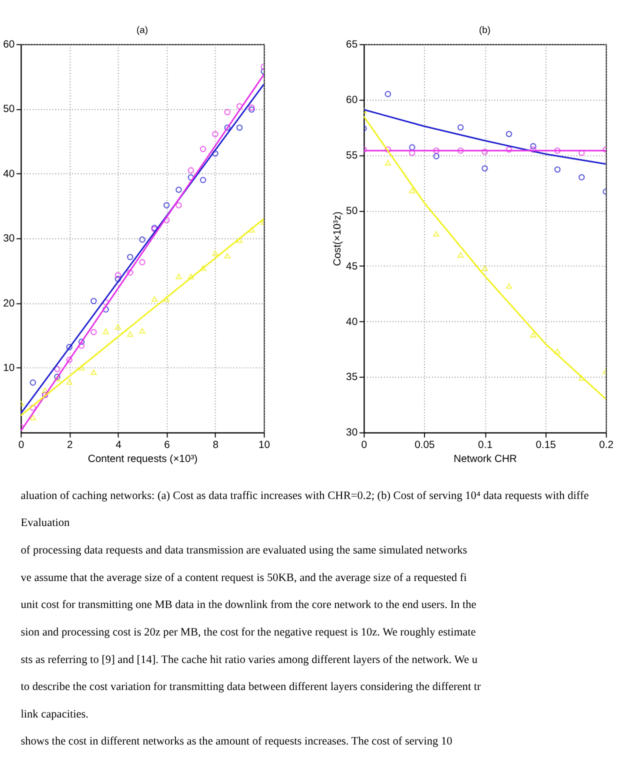 Image resolution: width=620 pixels, height=777 pixels. What do you see at coordinates (352, 156) in the screenshot?
I see `y-tick-label: 55` at bounding box center [352, 156].